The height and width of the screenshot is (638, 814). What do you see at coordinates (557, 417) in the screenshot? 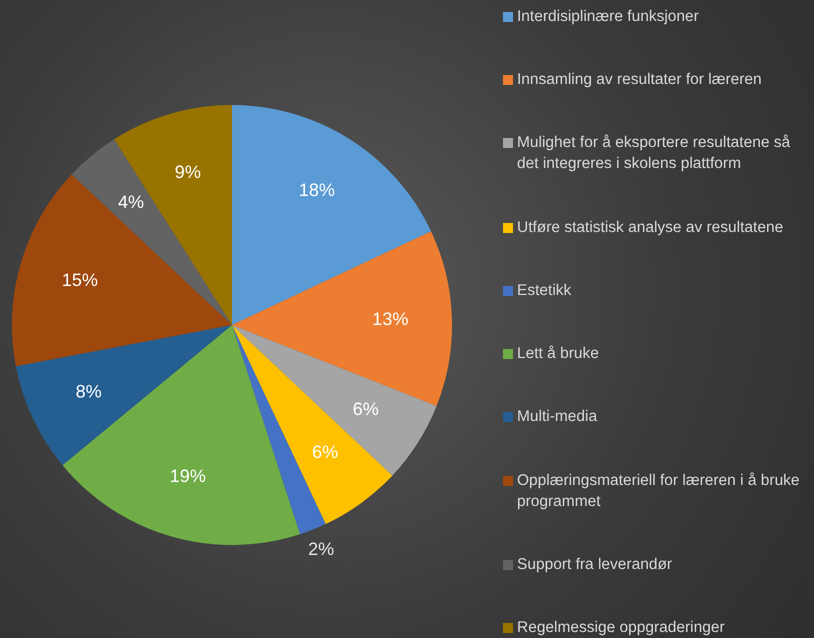
I see `legend-label: Multi-media` at bounding box center [557, 417].